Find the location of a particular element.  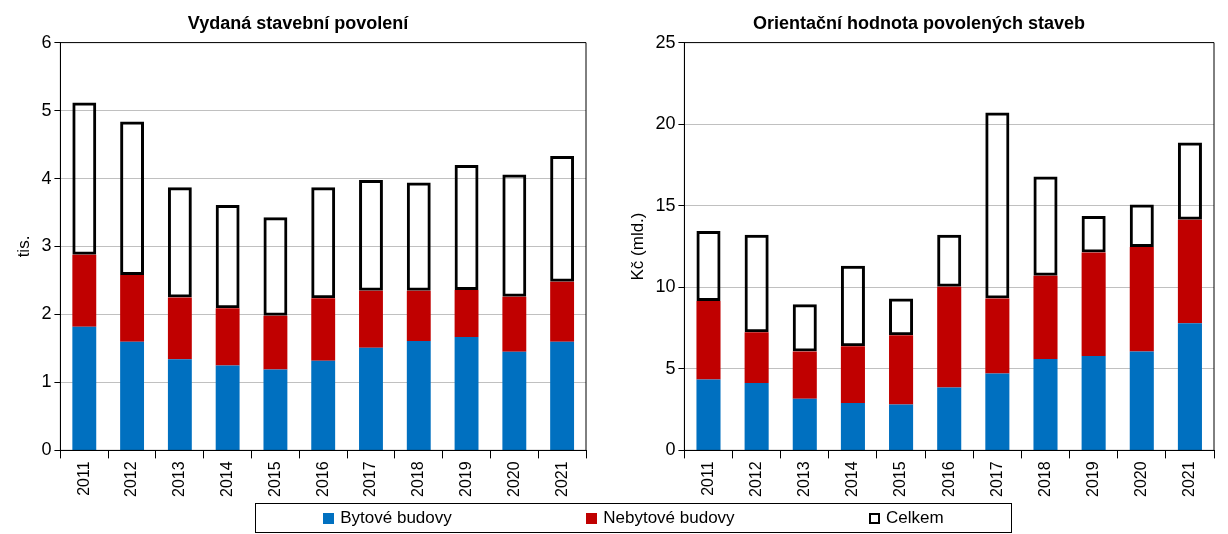

legend-label: Nebytové budovy is located at coordinates (668, 518).